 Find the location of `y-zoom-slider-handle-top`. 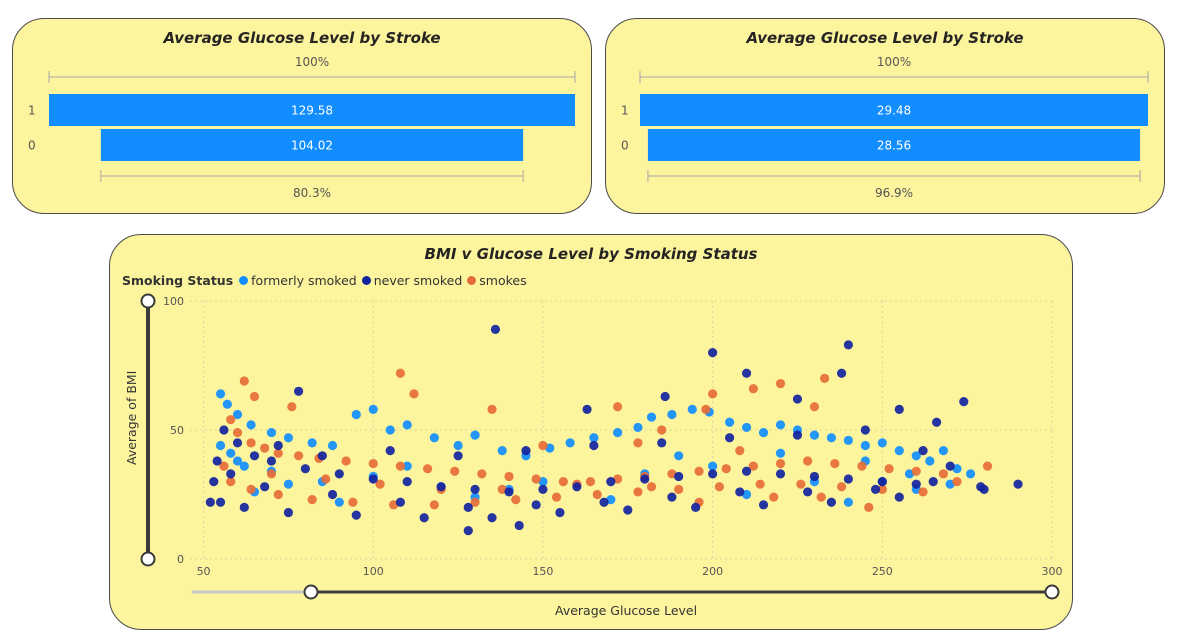

y-zoom-slider-handle-top is located at coordinates (148, 301).